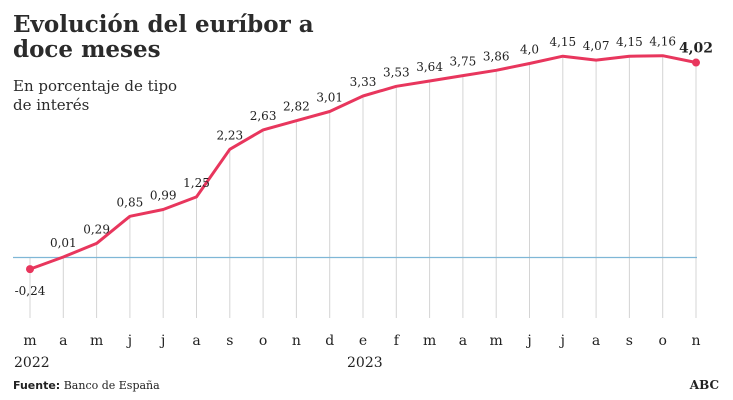  I want to click on data-label: 4,02, so click(696, 49).